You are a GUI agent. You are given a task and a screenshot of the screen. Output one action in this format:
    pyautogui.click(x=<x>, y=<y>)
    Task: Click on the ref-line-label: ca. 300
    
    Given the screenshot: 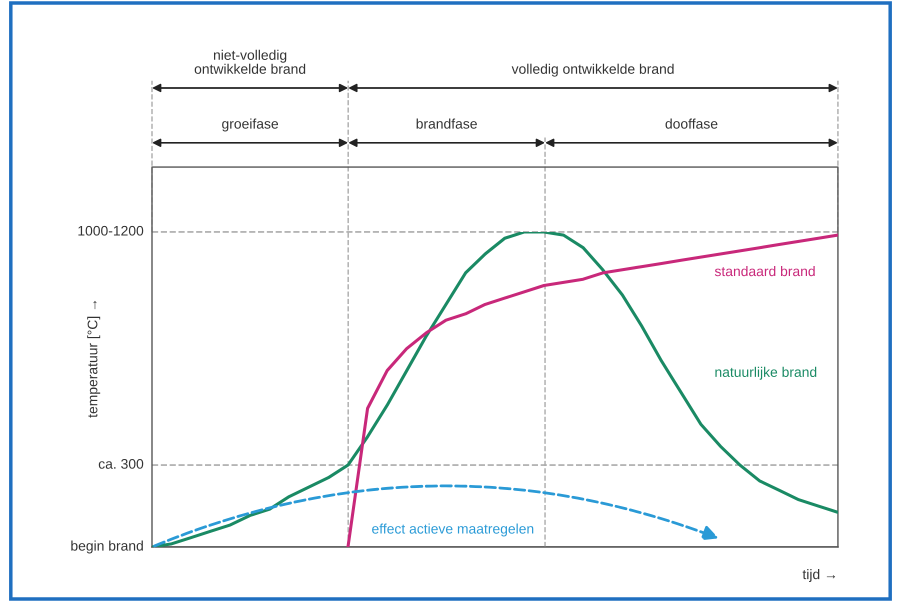 What is the action you would take?
    pyautogui.click(x=121, y=463)
    